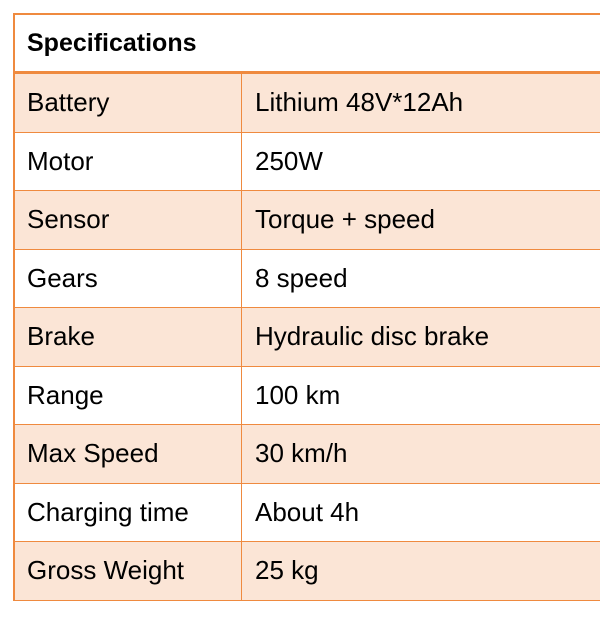  What do you see at coordinates (372, 336) in the screenshot?
I see `spec-value: Hydraulic disc brake` at bounding box center [372, 336].